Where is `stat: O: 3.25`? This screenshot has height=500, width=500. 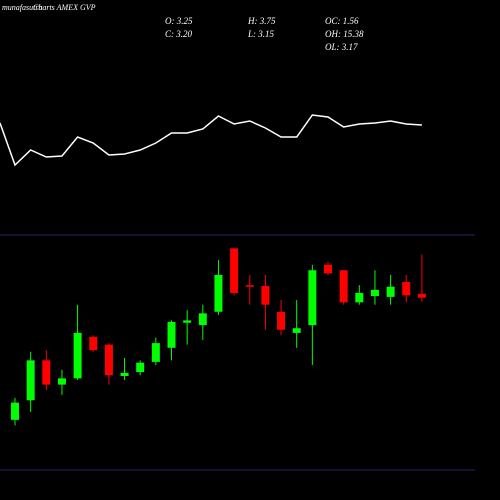
stat: O: 3.25 is located at coordinates (179, 21).